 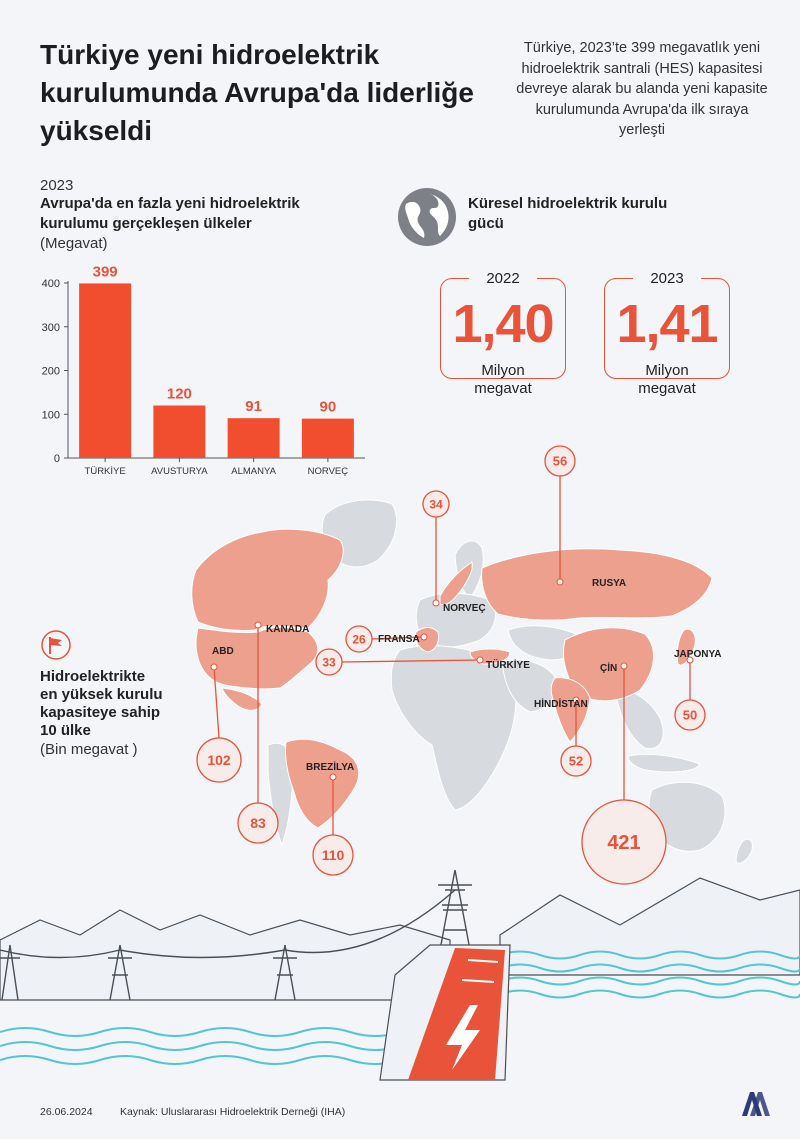 I want to click on usa-shape, so click(x=257, y=658).